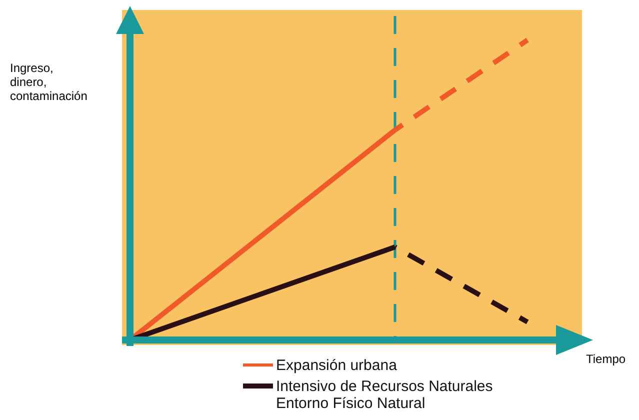 This screenshot has height=420, width=639. Describe the element at coordinates (606, 359) in the screenshot. I see `x-axis-title: Tiempo` at that location.